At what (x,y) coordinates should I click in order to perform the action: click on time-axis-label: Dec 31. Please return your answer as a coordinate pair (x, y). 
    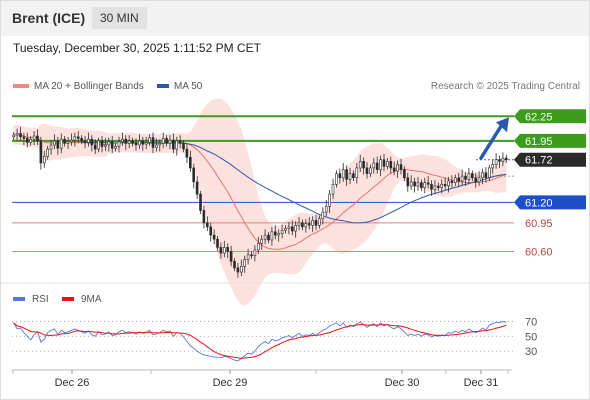
    Looking at the image, I should click on (481, 383).